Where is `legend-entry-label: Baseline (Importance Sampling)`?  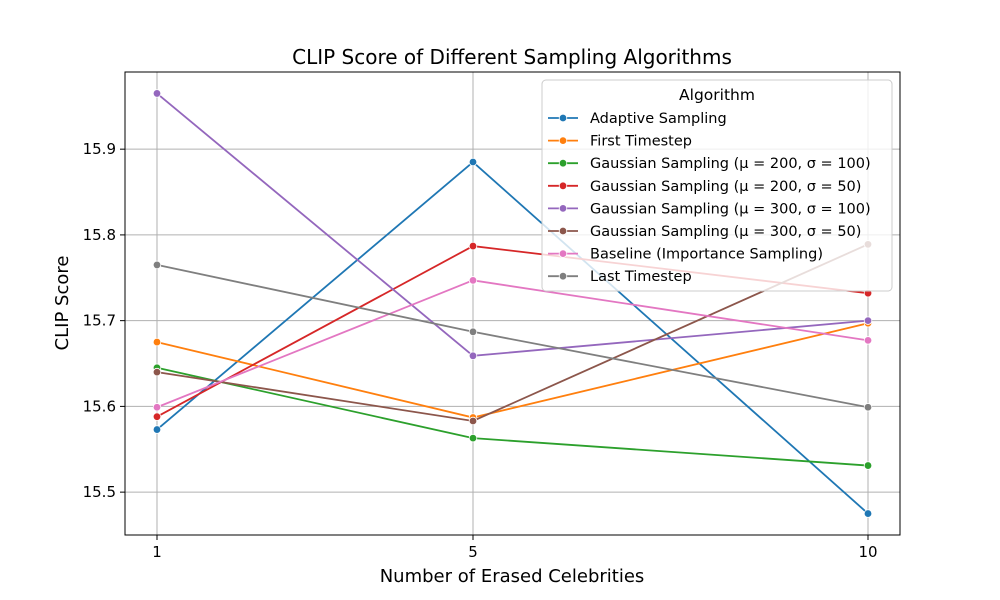 legend-entry-label: Baseline (Importance Sampling) is located at coordinates (706, 255).